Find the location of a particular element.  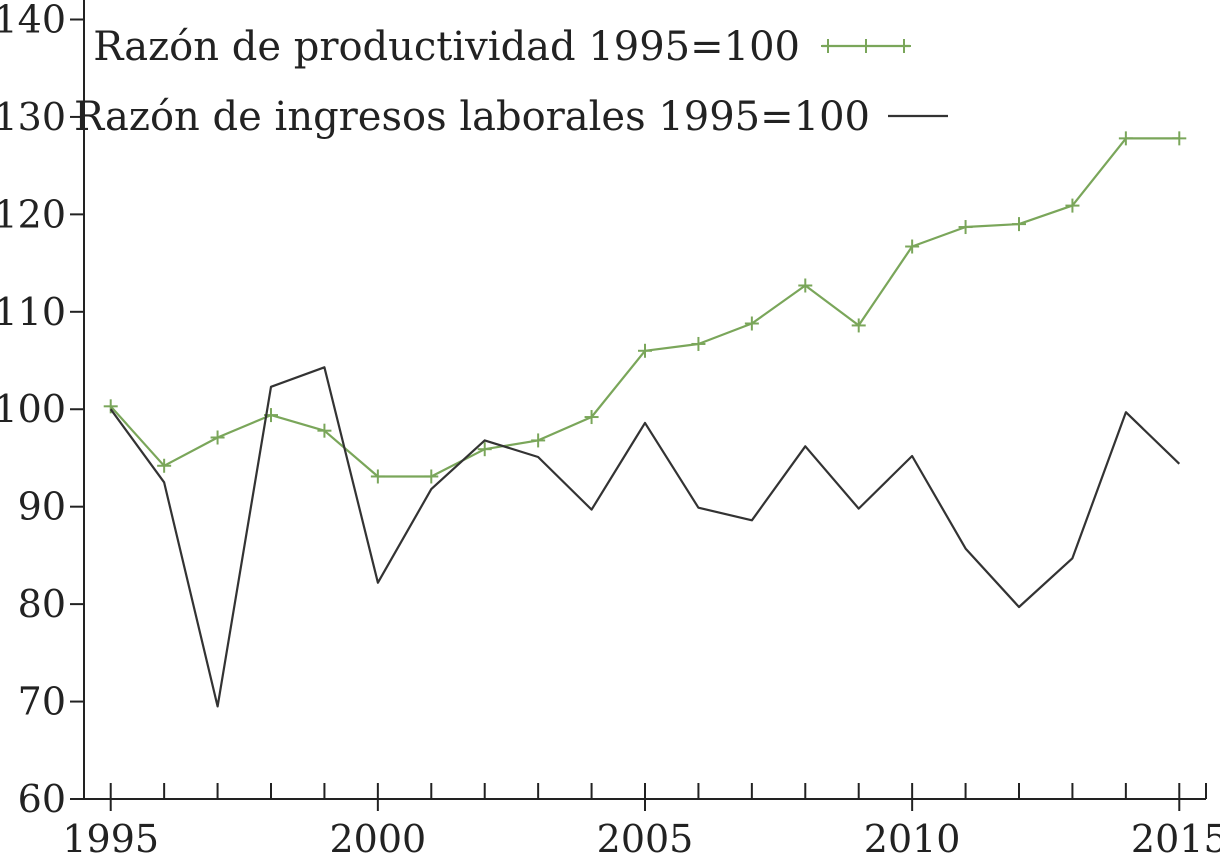

y-tick-label: 60 is located at coordinates (42, 799).